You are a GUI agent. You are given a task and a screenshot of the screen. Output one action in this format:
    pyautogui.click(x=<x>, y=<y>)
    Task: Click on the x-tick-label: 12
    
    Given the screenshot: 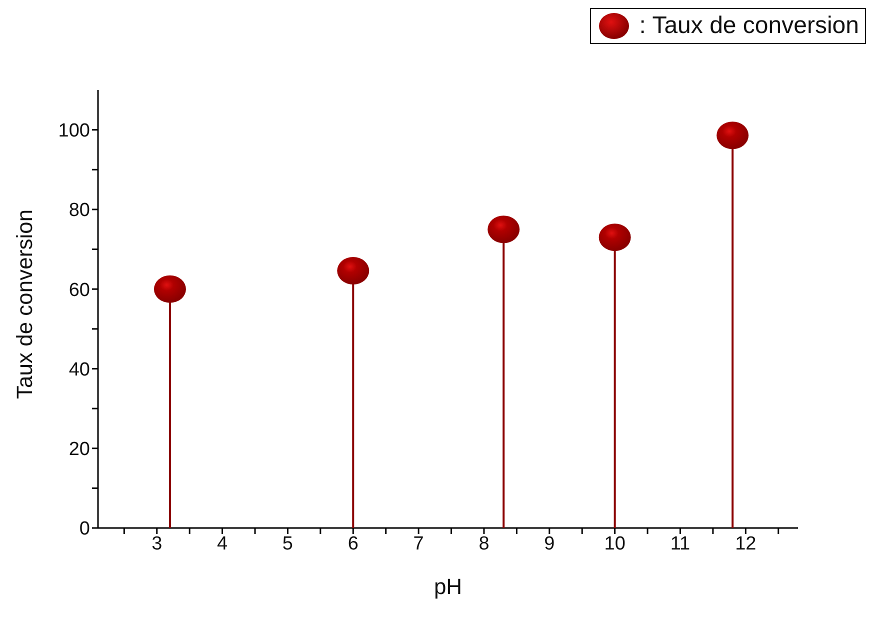 What is the action you would take?
    pyautogui.click(x=745, y=543)
    